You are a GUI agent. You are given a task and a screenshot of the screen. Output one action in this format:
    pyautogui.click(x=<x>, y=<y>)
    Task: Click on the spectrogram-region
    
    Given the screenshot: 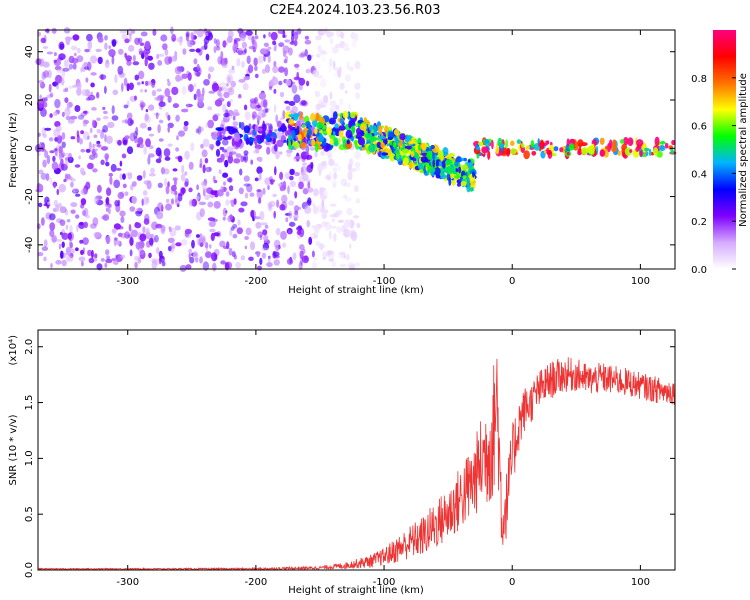 What is the action you would take?
    pyautogui.click(x=575, y=148)
    